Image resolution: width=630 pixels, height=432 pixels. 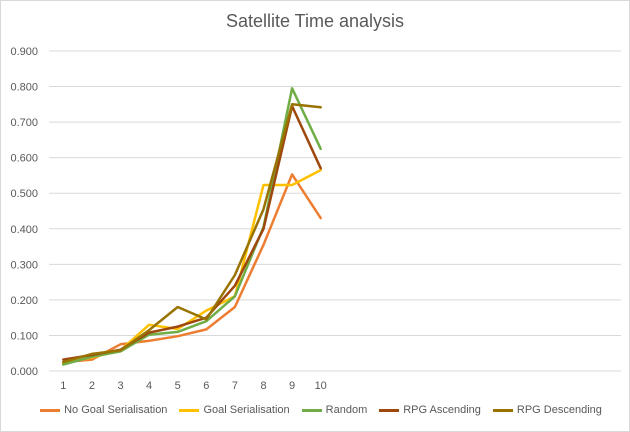 I want to click on legend-item: RPG Descending, so click(x=547, y=410).